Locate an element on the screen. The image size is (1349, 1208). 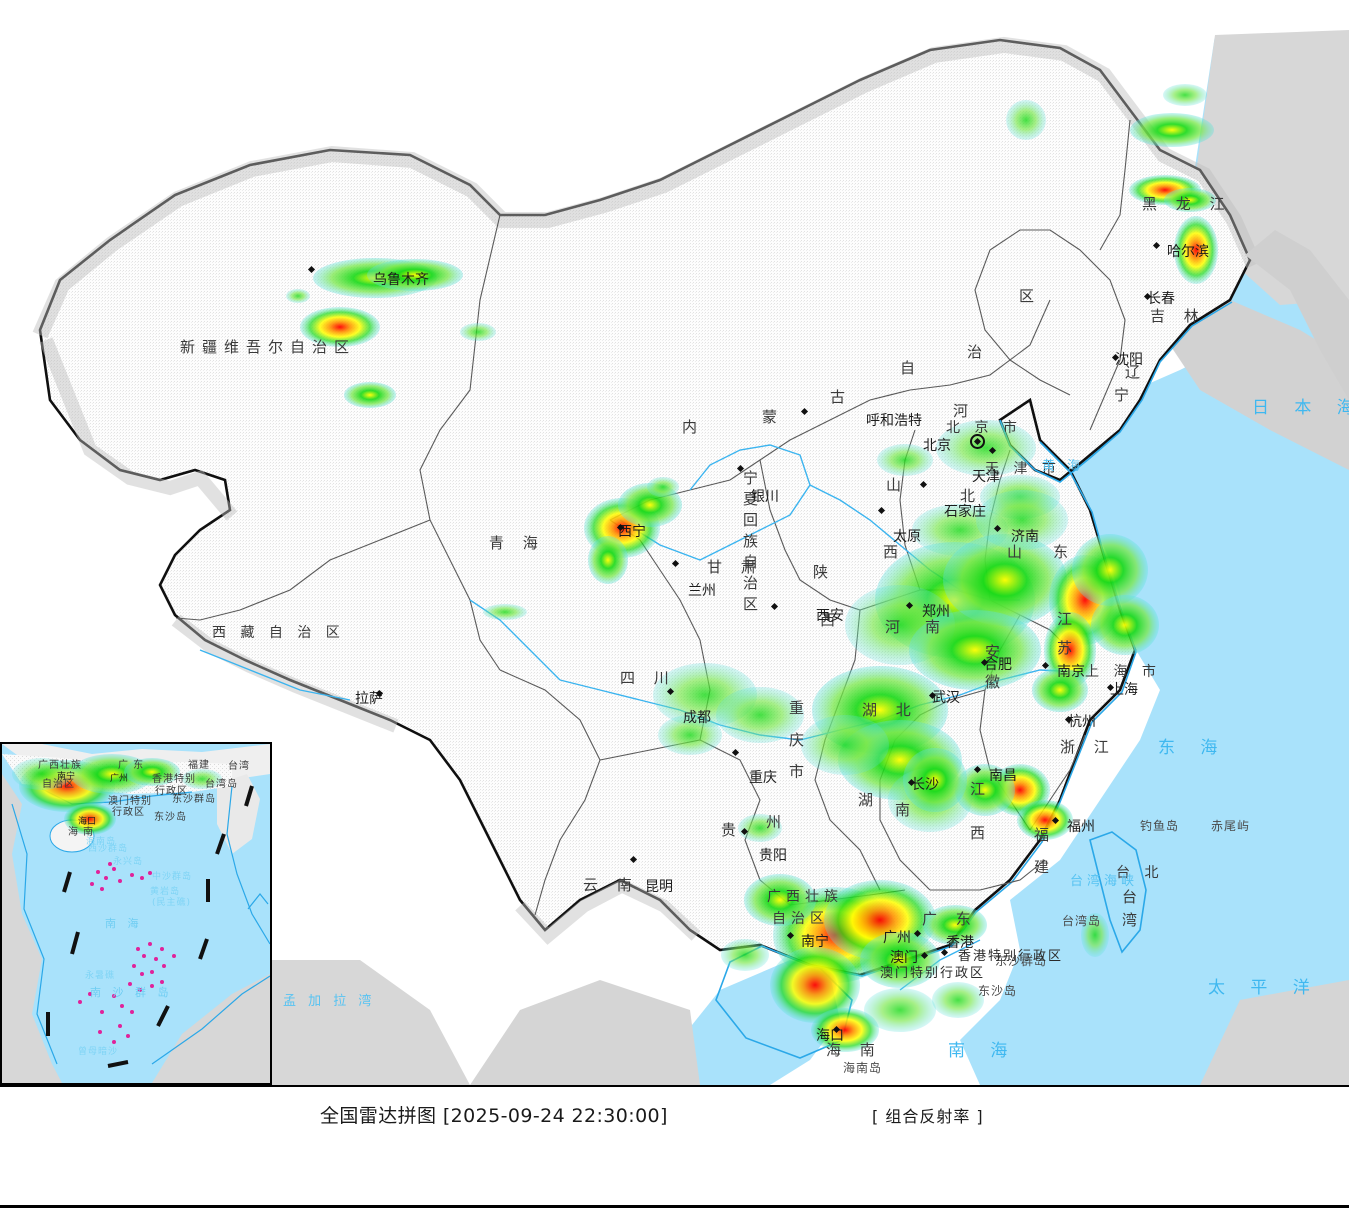
legend-product-type: [ 组合反射率 ] is located at coordinates (928, 1116).